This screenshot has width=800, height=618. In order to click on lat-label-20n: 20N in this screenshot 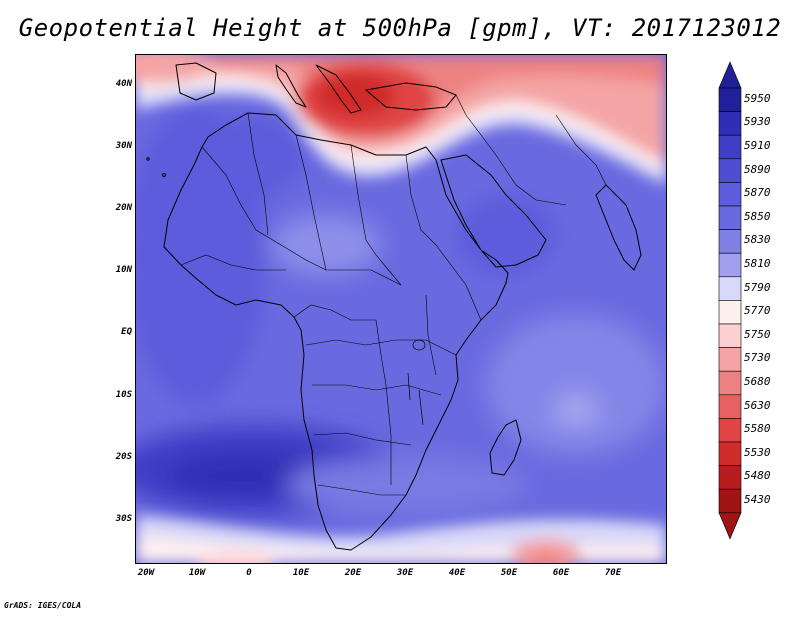, I will do `click(123, 208)`.